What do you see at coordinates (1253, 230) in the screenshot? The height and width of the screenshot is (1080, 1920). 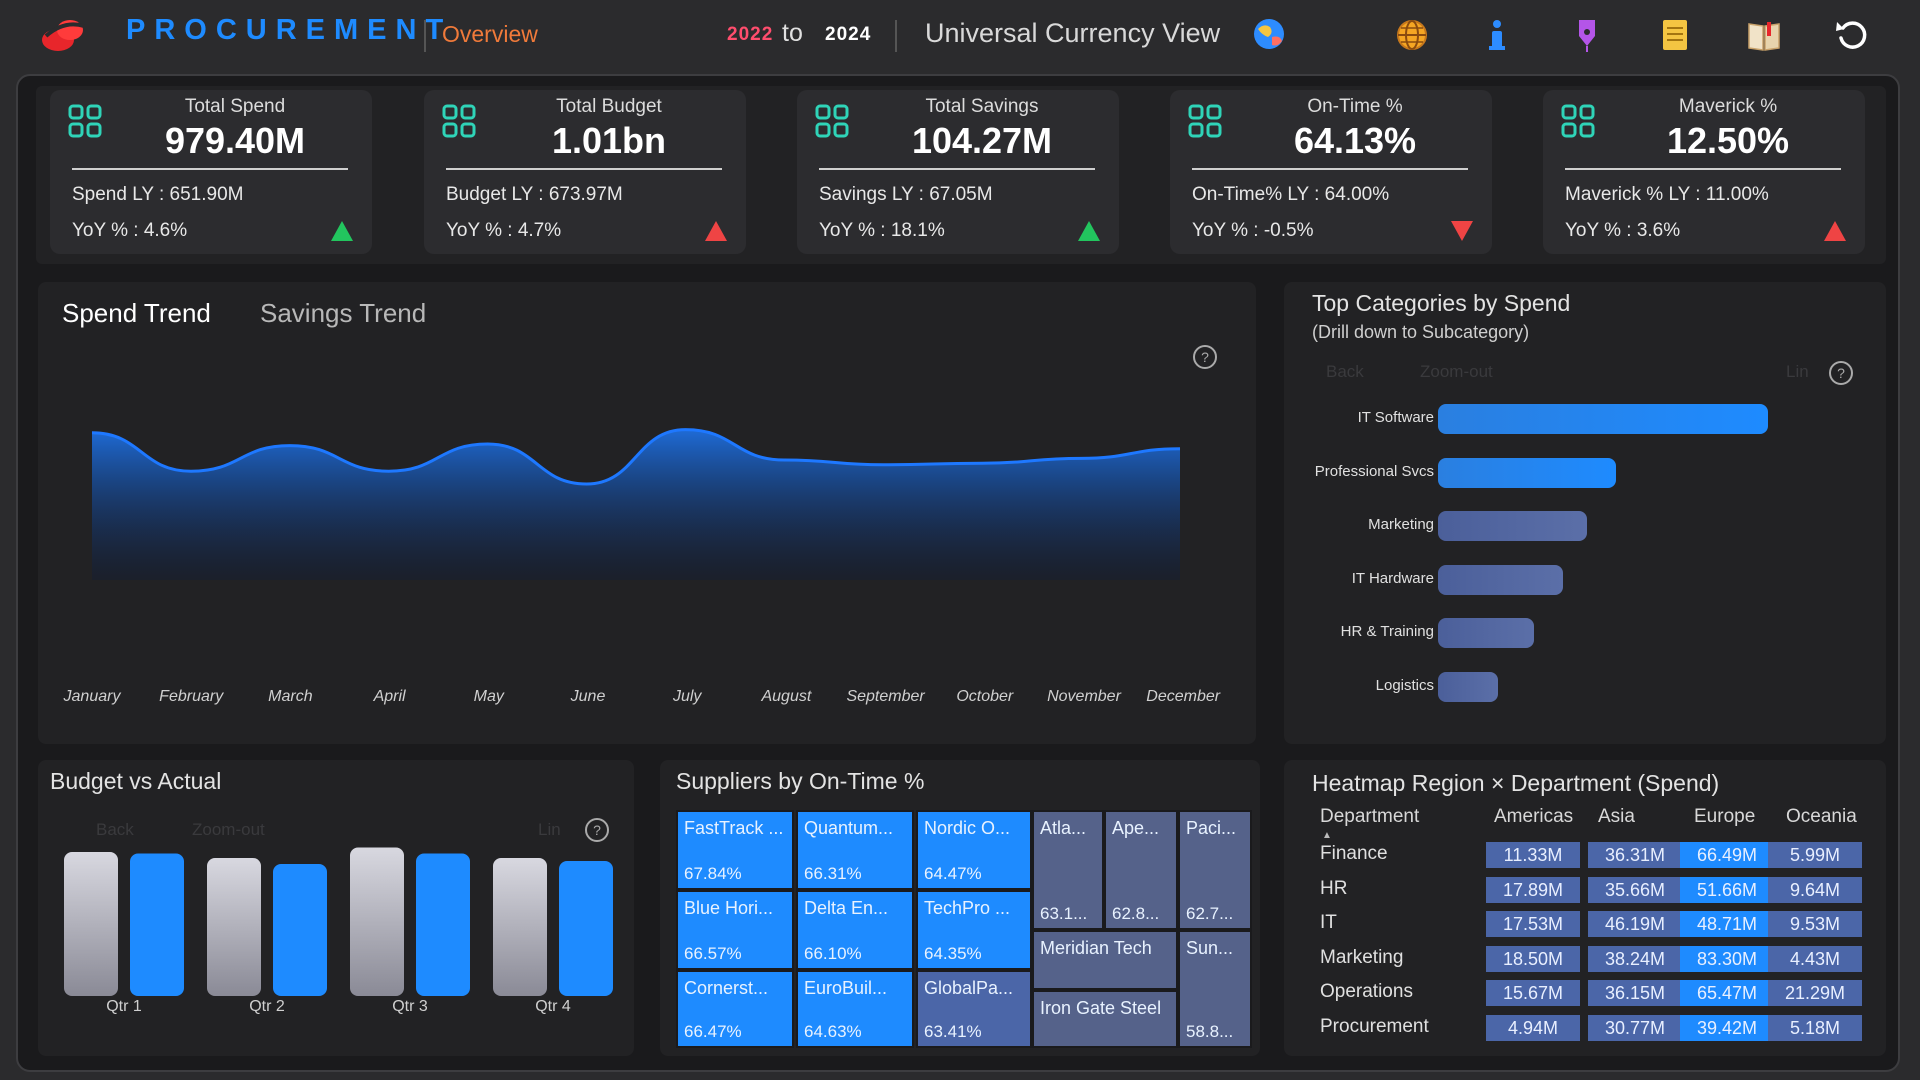 I see `kpi-yoy: YoY % : -0.5%` at bounding box center [1253, 230].